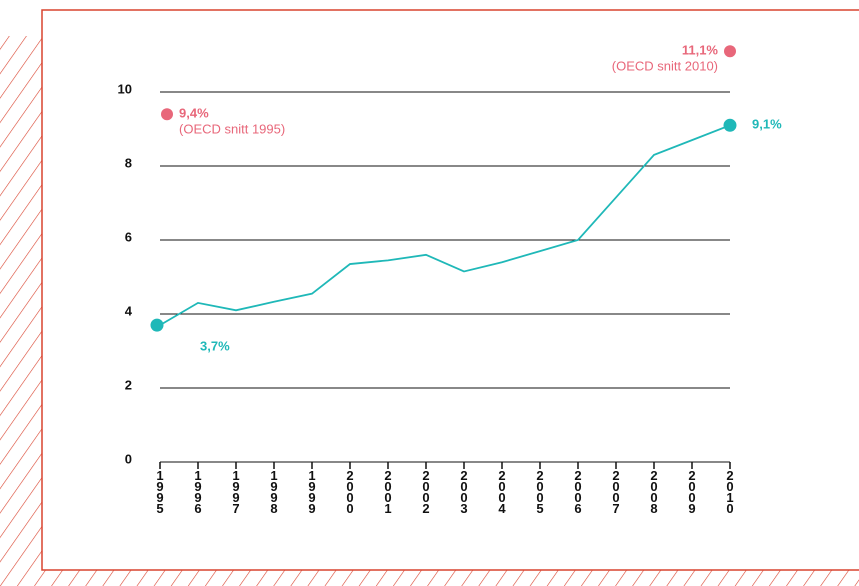  Describe the element at coordinates (129, 310) in the screenshot. I see `y-tick-label: 4` at that location.